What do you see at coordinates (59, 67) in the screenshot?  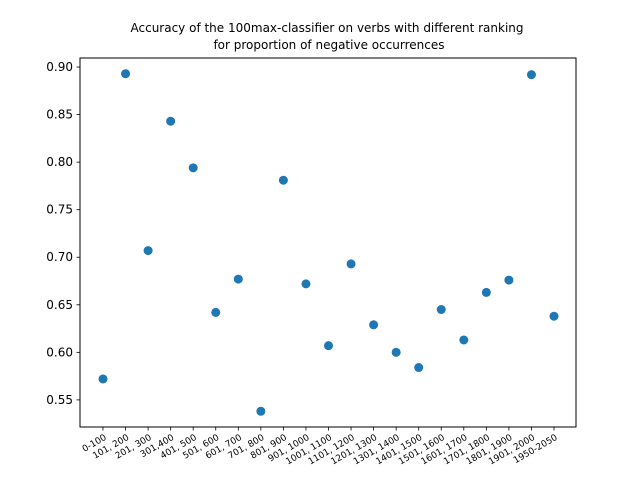 I see `y-tick-label: 0.90` at bounding box center [59, 67].